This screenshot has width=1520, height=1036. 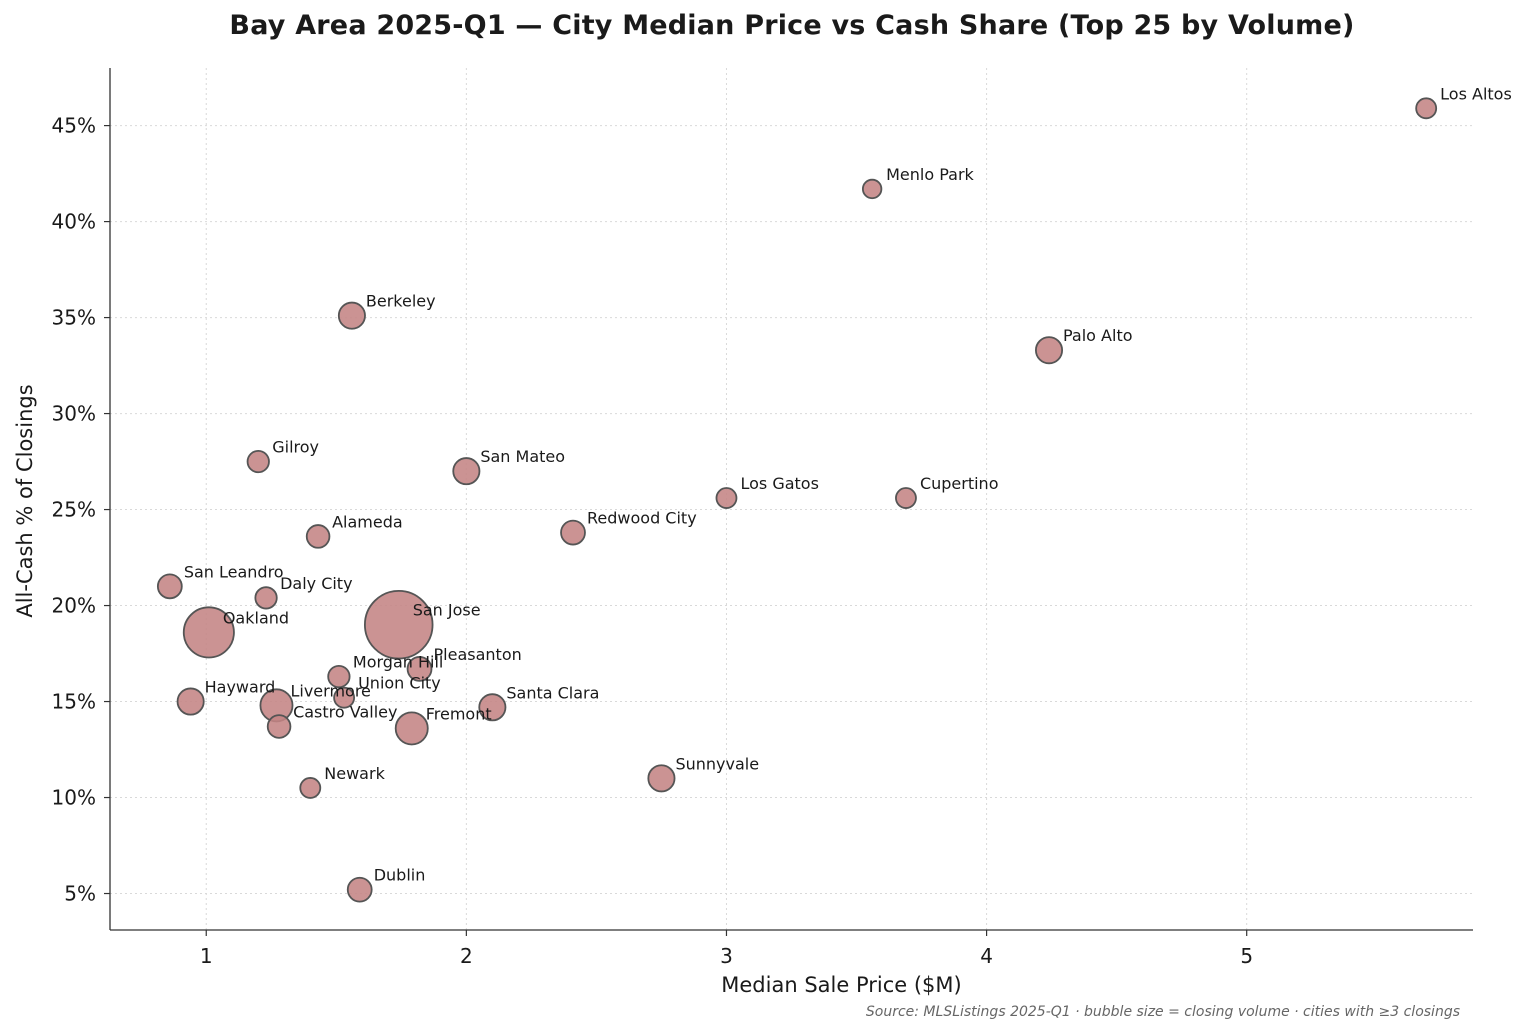 I want to click on point-label: Palo Alto, so click(x=1098, y=335).